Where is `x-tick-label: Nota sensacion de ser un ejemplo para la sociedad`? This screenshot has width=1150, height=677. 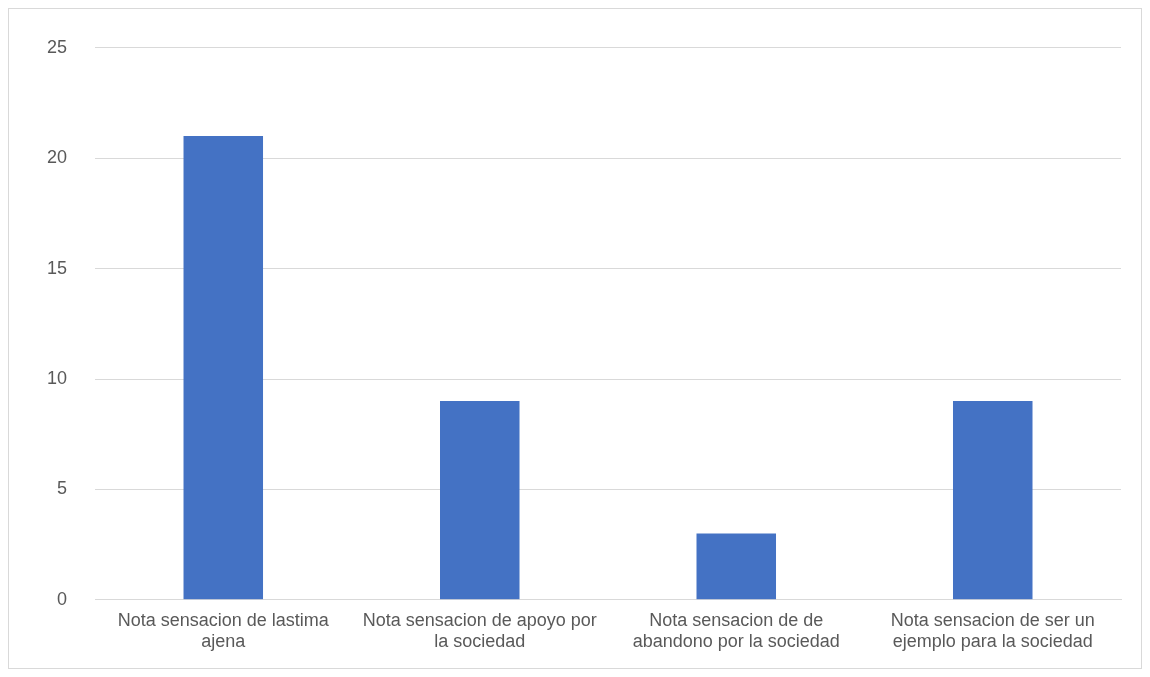 x-tick-label: Nota sensacion de ser un ejemplo para la sociedad is located at coordinates (992, 630).